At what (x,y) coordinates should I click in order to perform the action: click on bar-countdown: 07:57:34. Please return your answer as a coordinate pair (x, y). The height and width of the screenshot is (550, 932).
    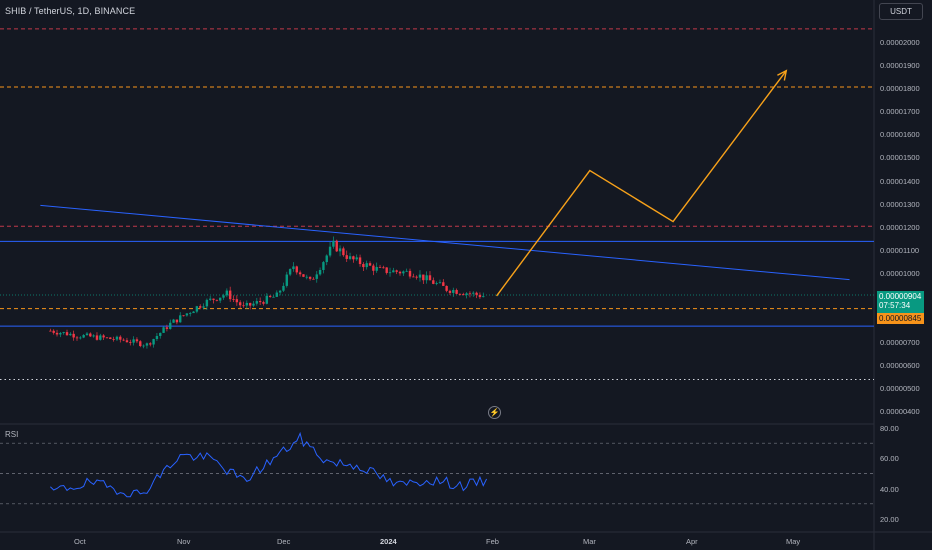
    Looking at the image, I should click on (895, 305).